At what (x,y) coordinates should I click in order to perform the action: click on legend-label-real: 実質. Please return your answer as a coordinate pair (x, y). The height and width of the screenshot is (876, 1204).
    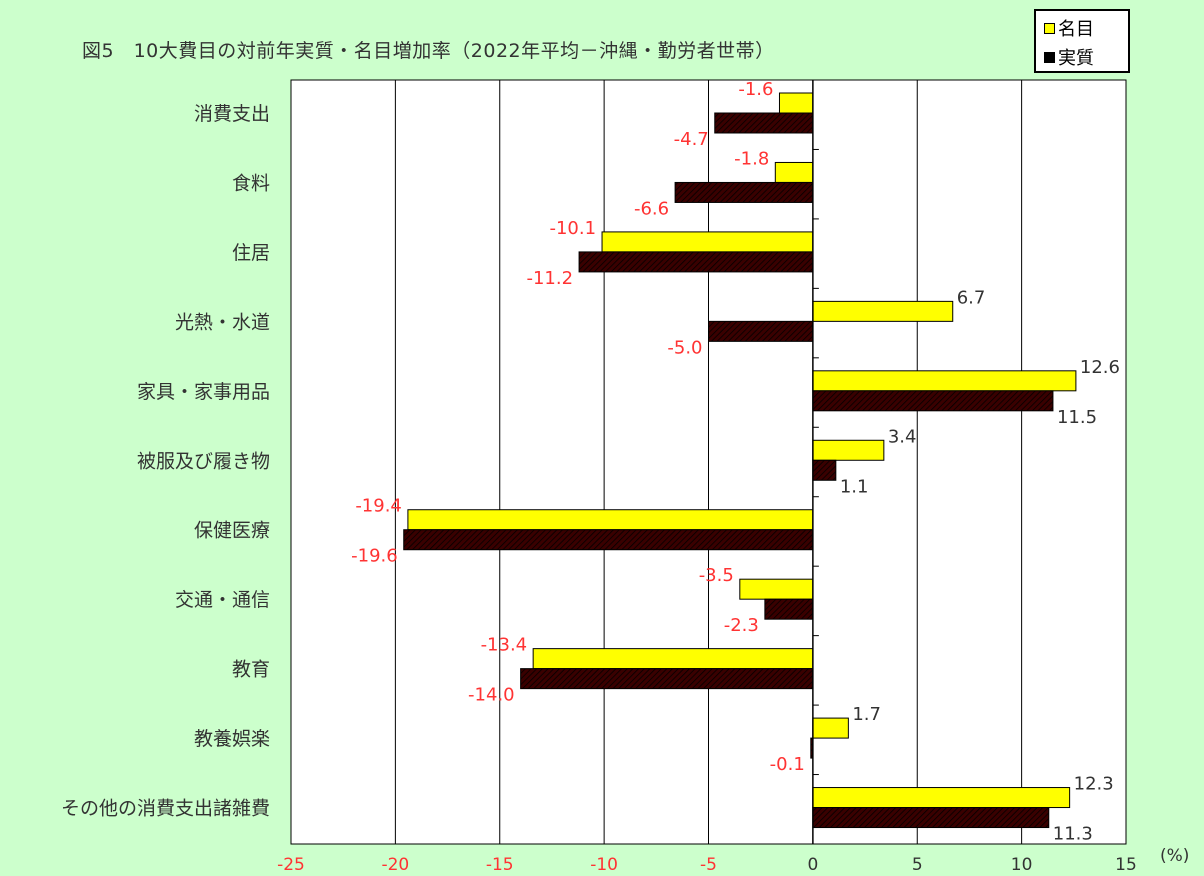
    Looking at the image, I should click on (1076, 58).